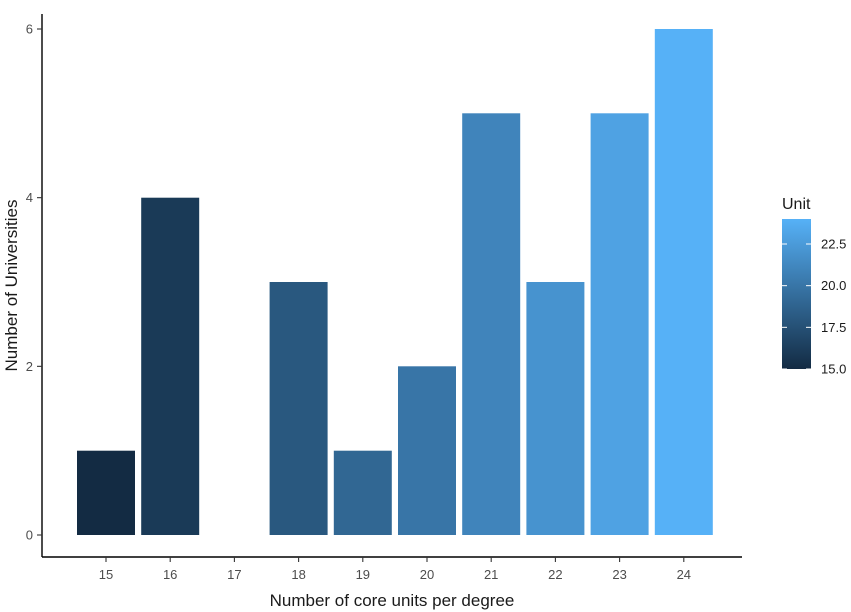 This screenshot has width=851, height=612. Describe the element at coordinates (29, 197) in the screenshot. I see `y-tick-label: 4` at that location.